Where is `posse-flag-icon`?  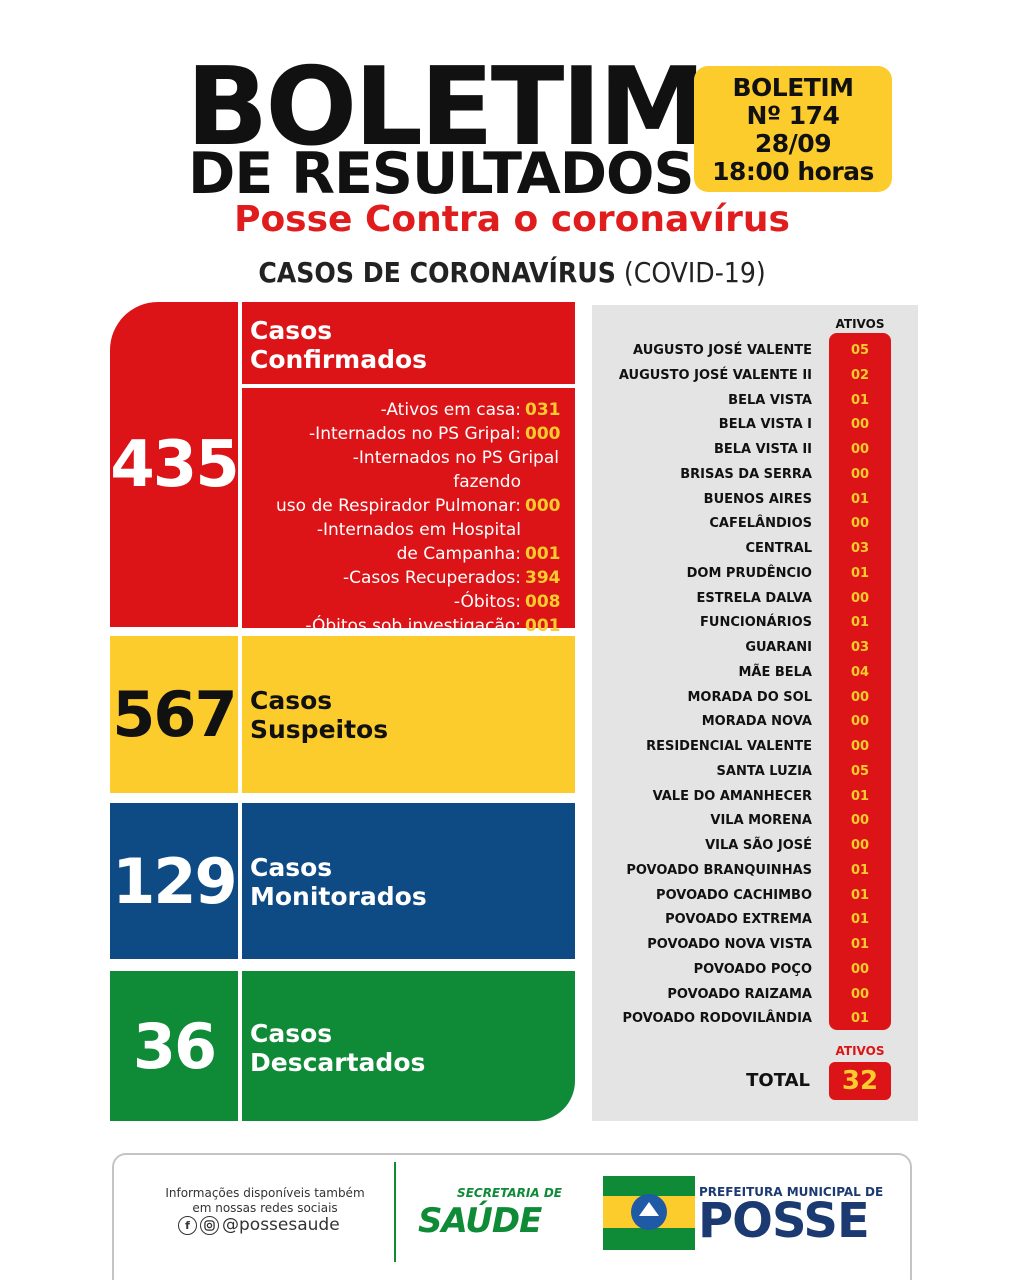
posse-flag-icon is located at coordinates (649, 1213).